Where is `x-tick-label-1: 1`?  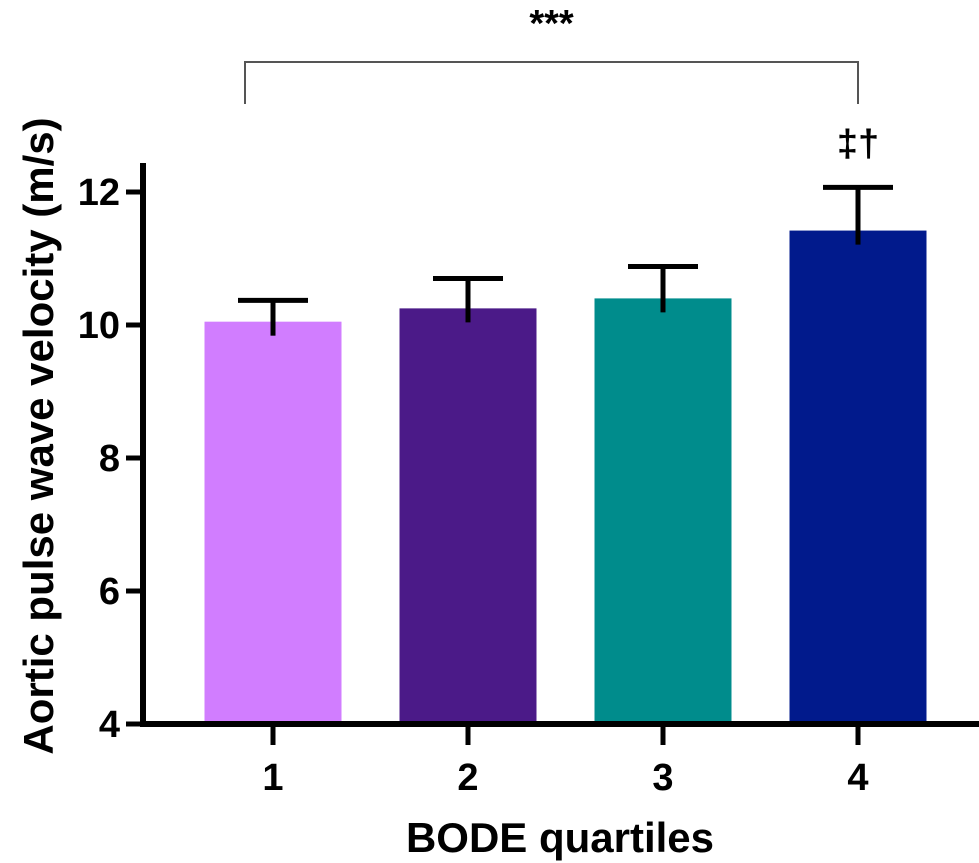 x-tick-label-1: 1 is located at coordinates (272, 778).